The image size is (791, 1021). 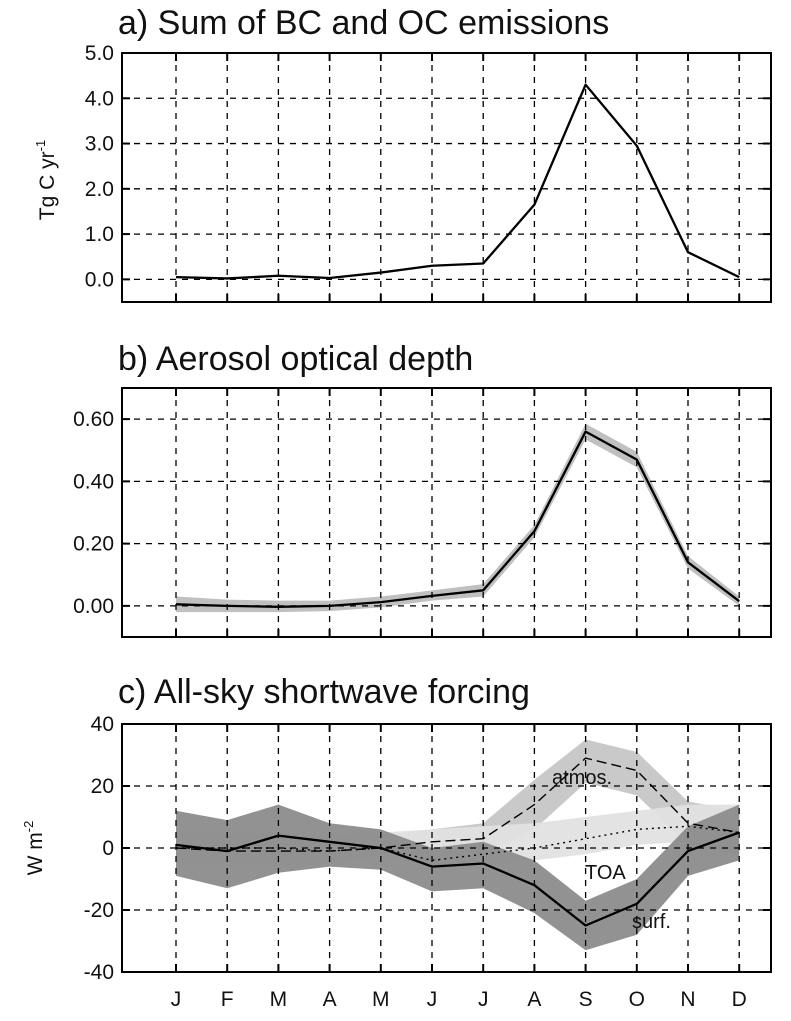 I want to click on y-tick-label: 40, so click(x=102, y=724).